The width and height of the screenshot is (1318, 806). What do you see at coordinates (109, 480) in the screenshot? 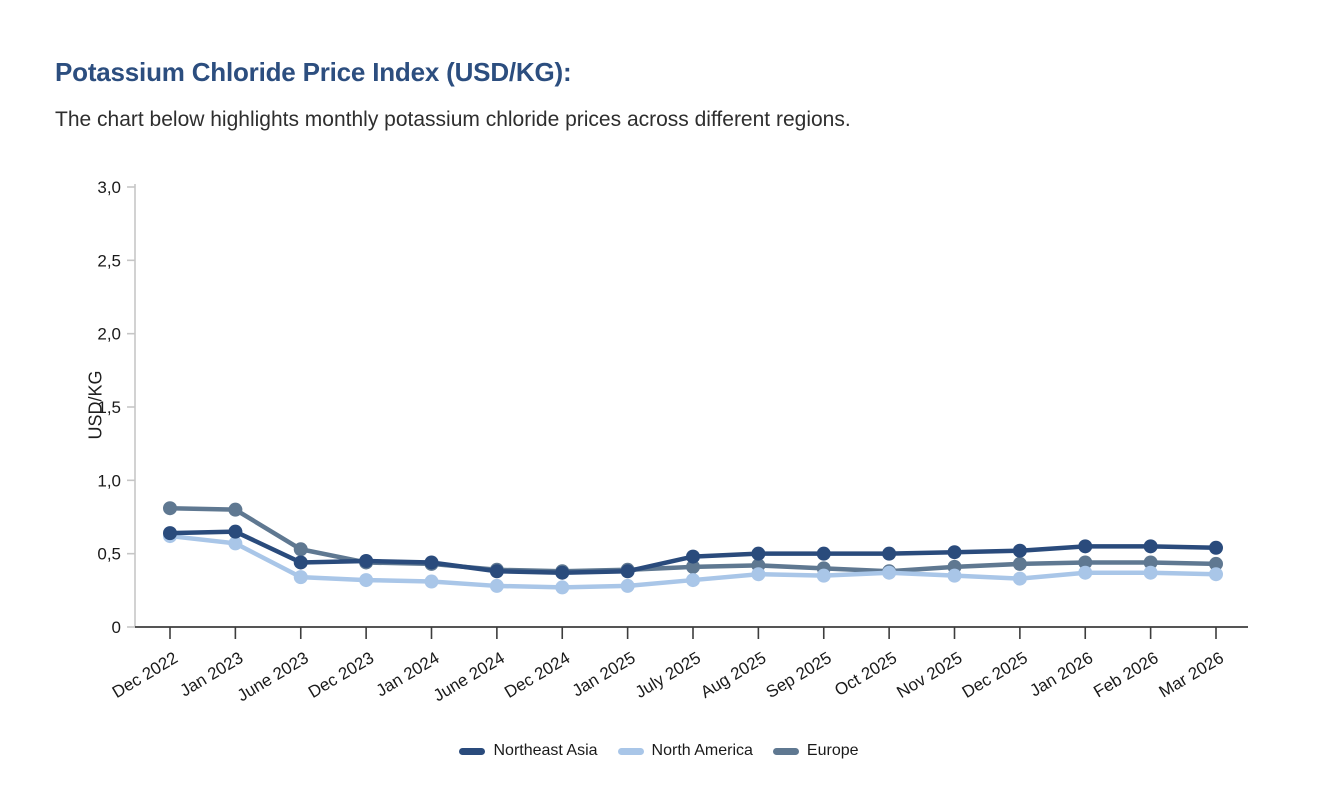
I see `y-tick-label-2: 1,0` at bounding box center [109, 480].